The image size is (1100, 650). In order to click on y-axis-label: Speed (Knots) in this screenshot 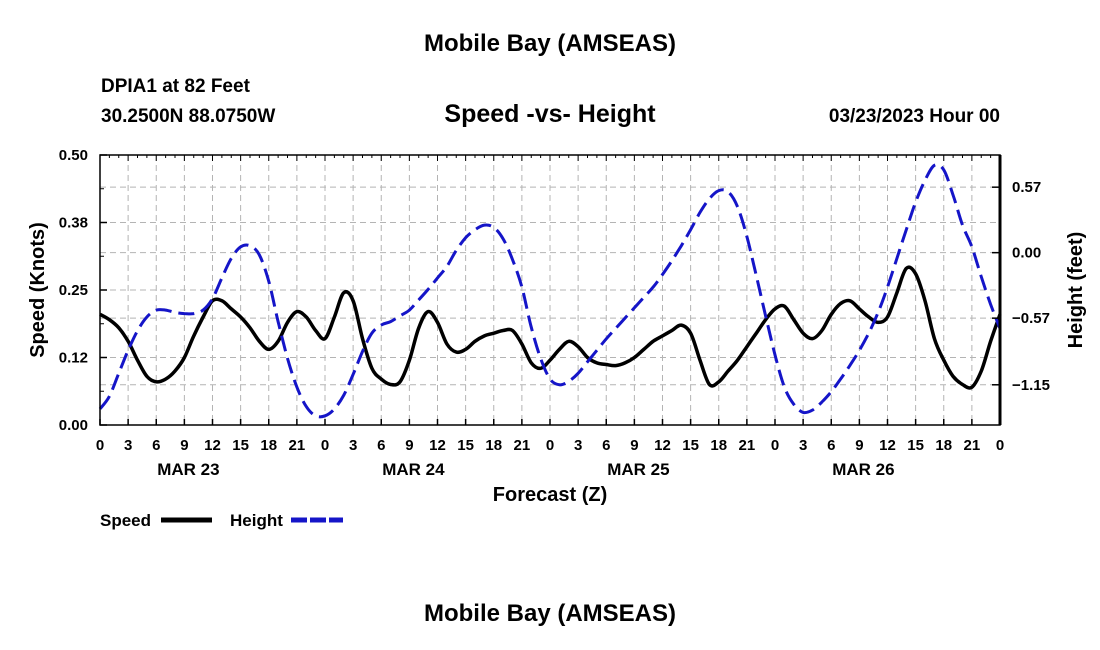, I will do `click(38, 290)`.